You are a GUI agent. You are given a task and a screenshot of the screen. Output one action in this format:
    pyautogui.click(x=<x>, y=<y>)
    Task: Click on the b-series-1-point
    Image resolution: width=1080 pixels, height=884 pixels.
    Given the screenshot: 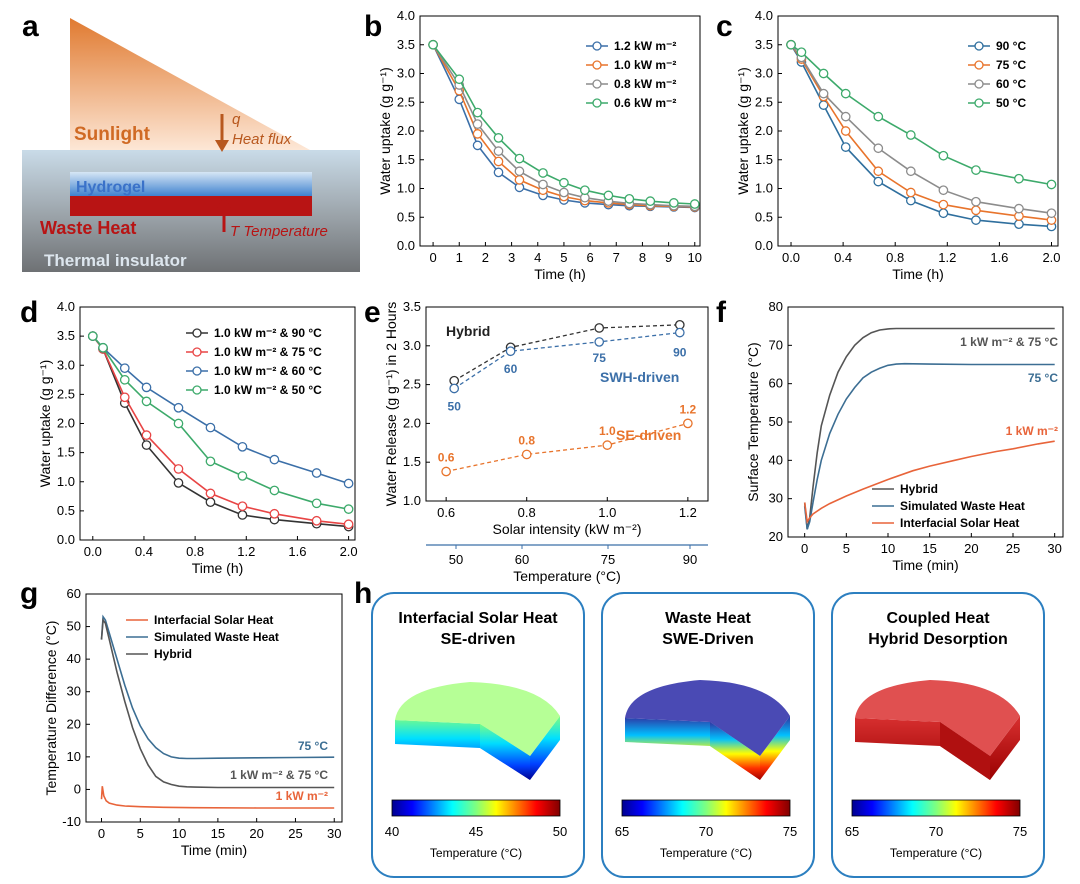 What is the action you would take?
    pyautogui.click(x=498, y=161)
    